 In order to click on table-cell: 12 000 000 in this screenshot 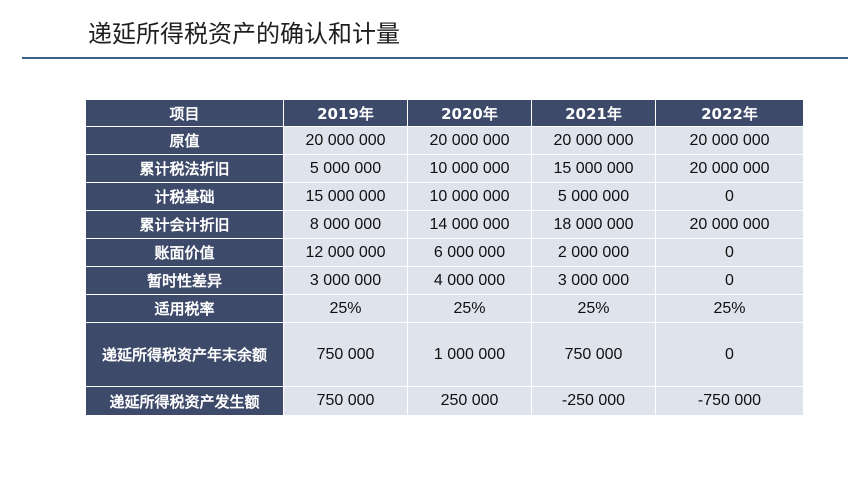, I will do `click(345, 252)`.